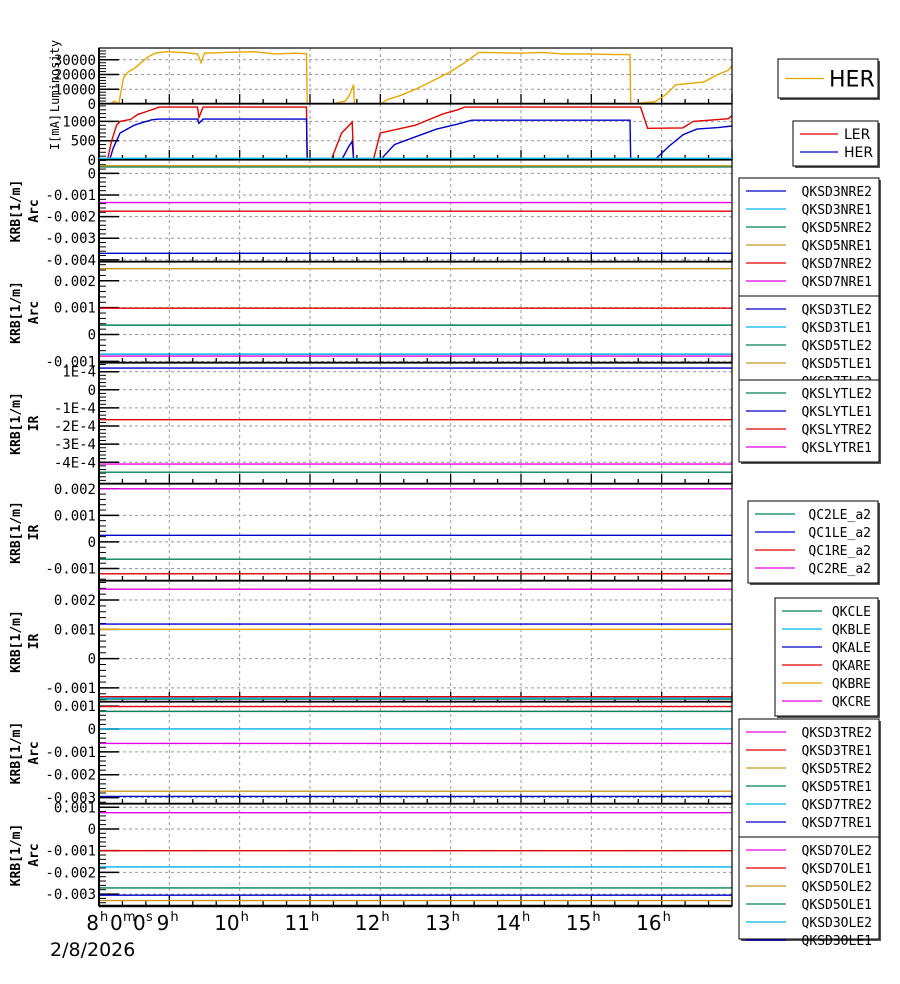 Image resolution: width=900 pixels, height=984 pixels. What do you see at coordinates (508, 923) in the screenshot?
I see `x-tick-hour: 14` at bounding box center [508, 923].